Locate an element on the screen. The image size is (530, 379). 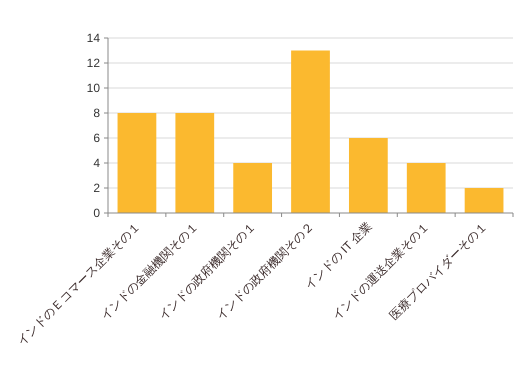
y-tick-label: 4 is located at coordinates (96, 163).